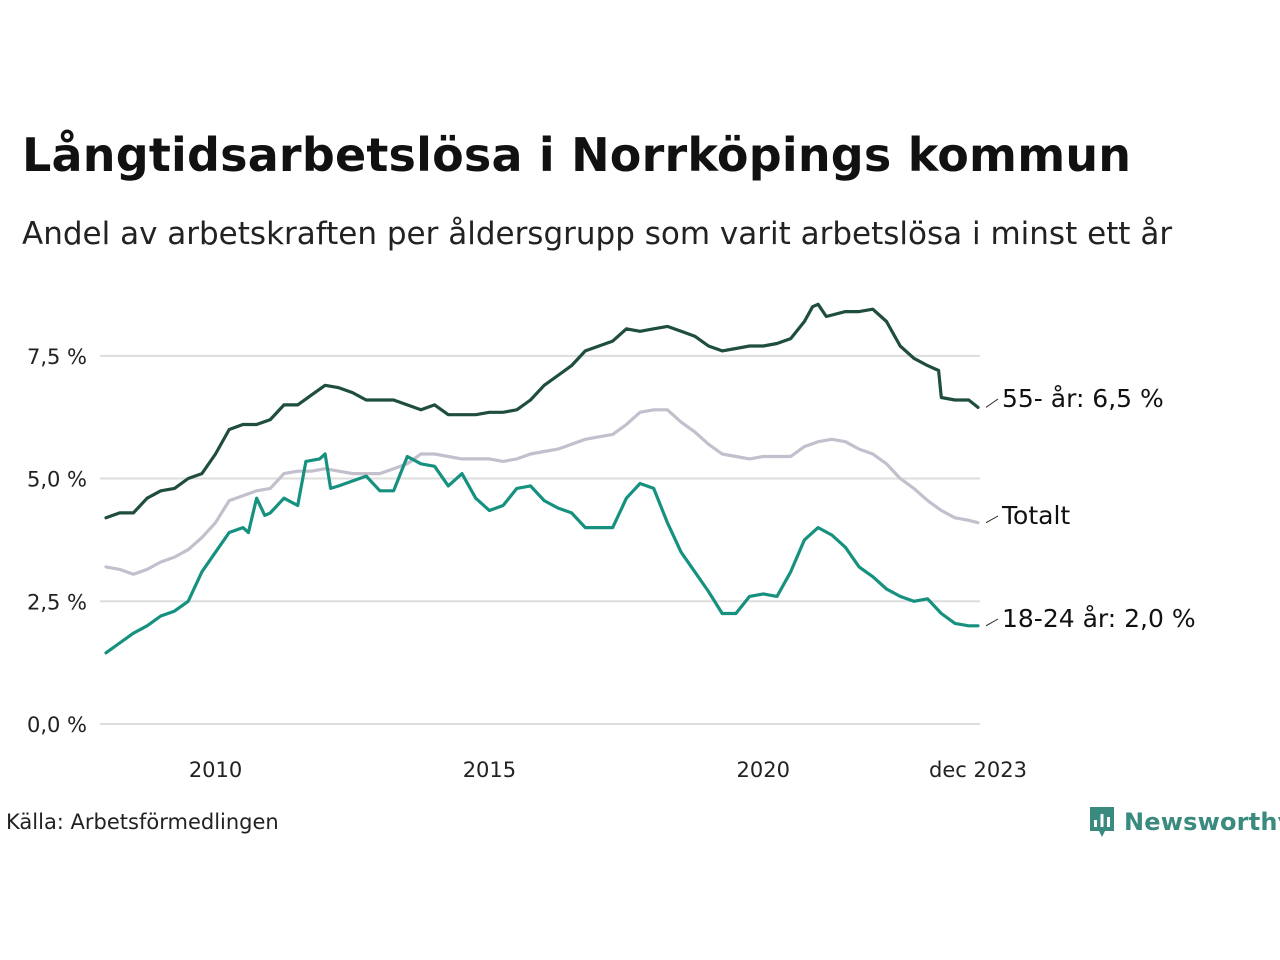 The width and height of the screenshot is (1280, 960). I want to click on series-line-total, so click(542, 492).